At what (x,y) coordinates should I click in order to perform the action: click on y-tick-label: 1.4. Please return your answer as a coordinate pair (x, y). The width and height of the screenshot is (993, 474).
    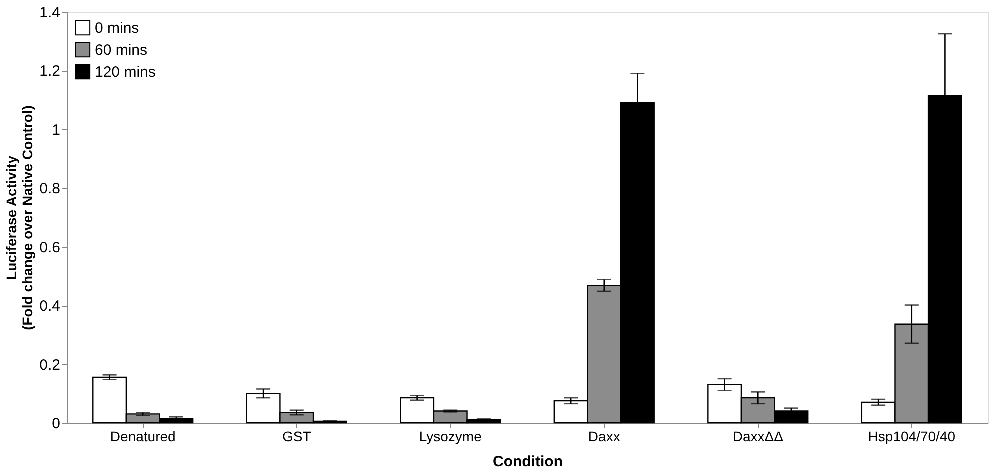
    Looking at the image, I should click on (50, 13).